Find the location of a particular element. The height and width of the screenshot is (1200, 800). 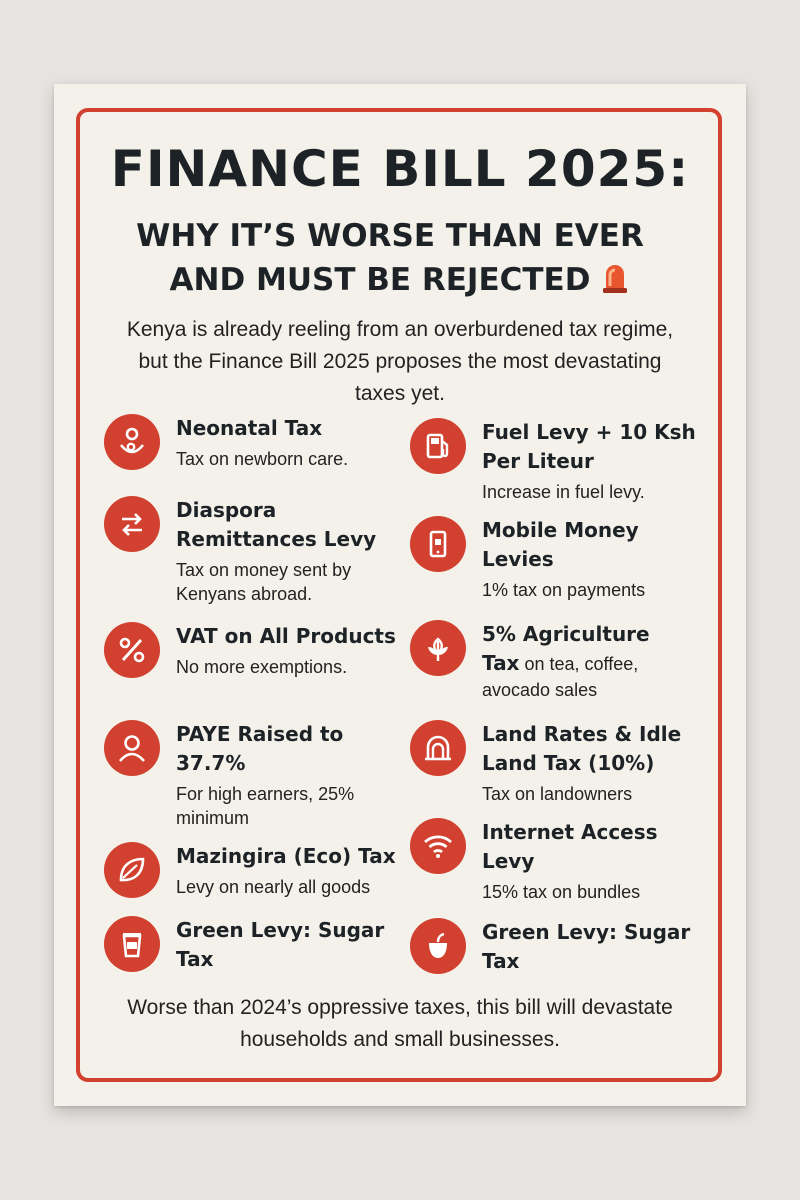

phone-icon is located at coordinates (438, 544).